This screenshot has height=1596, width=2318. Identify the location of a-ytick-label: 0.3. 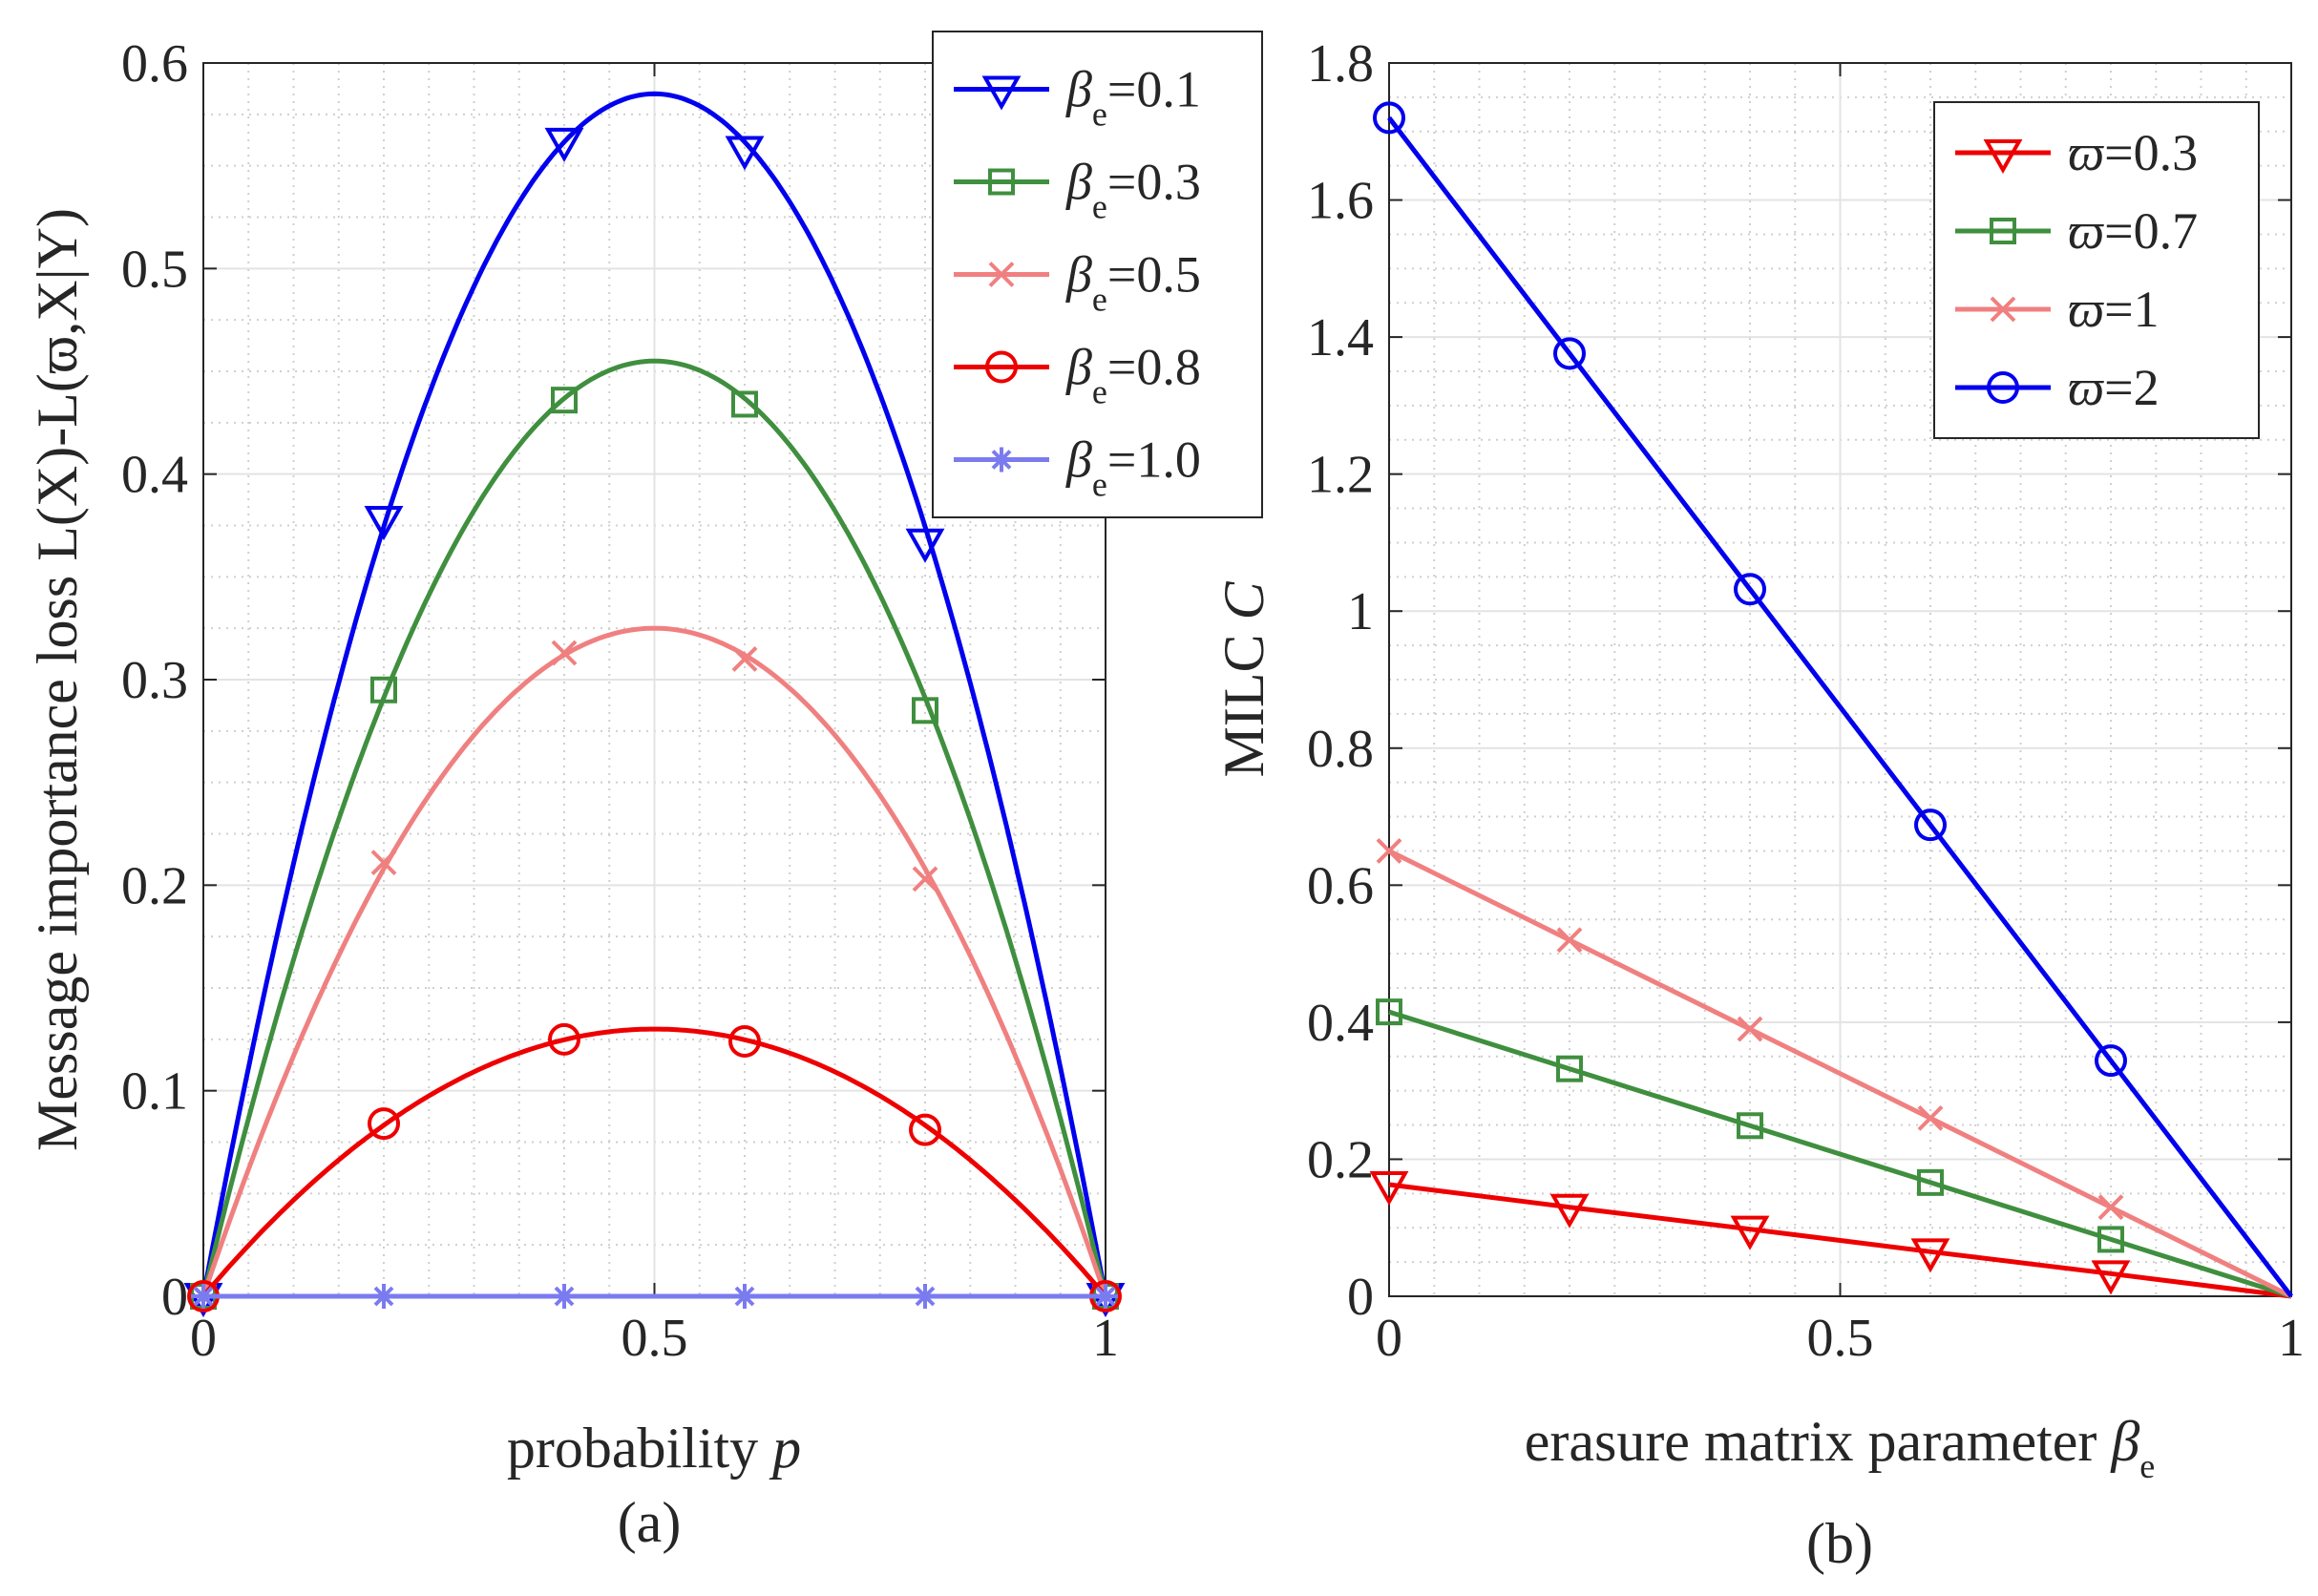
(154, 680).